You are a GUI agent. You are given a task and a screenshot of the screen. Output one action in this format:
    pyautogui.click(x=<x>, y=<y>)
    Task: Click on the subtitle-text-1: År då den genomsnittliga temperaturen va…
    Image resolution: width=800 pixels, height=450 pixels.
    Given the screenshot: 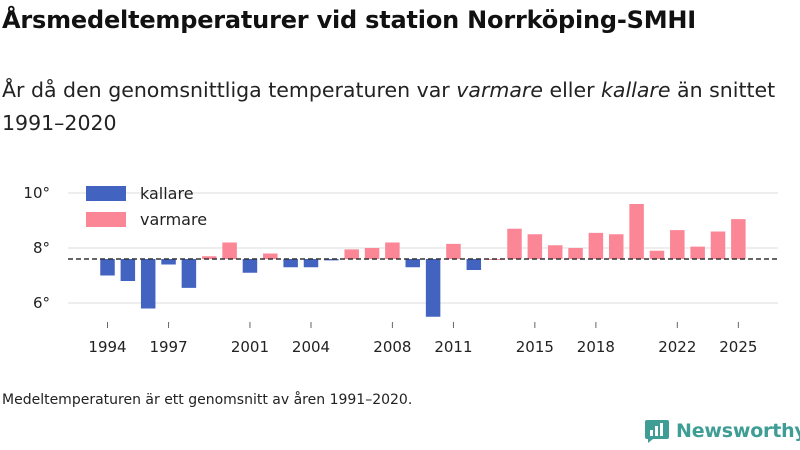 What is the action you would take?
    pyautogui.click(x=229, y=90)
    